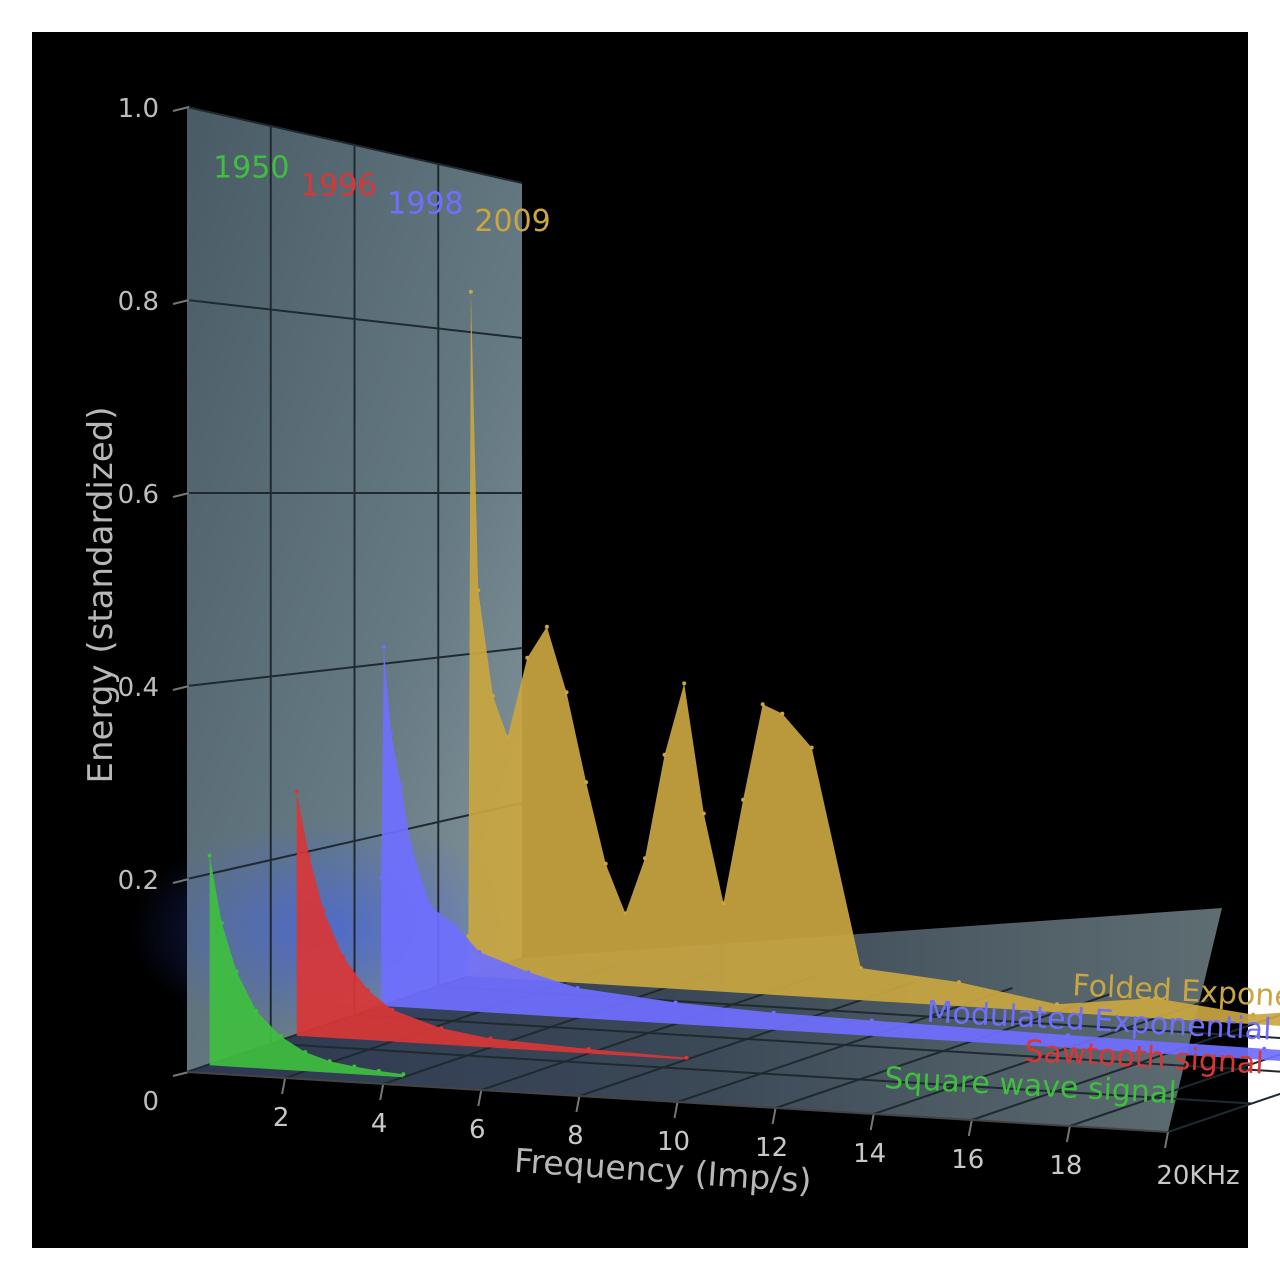 The image size is (1280, 1284). What do you see at coordinates (138, 302) in the screenshot?
I see `y-tick-label: 0.8` at bounding box center [138, 302].